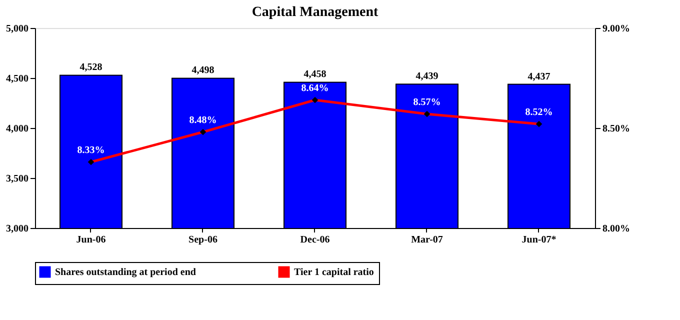 The height and width of the screenshot is (320, 680). I want to click on y-tick-label: 4,000, so click(17, 129).